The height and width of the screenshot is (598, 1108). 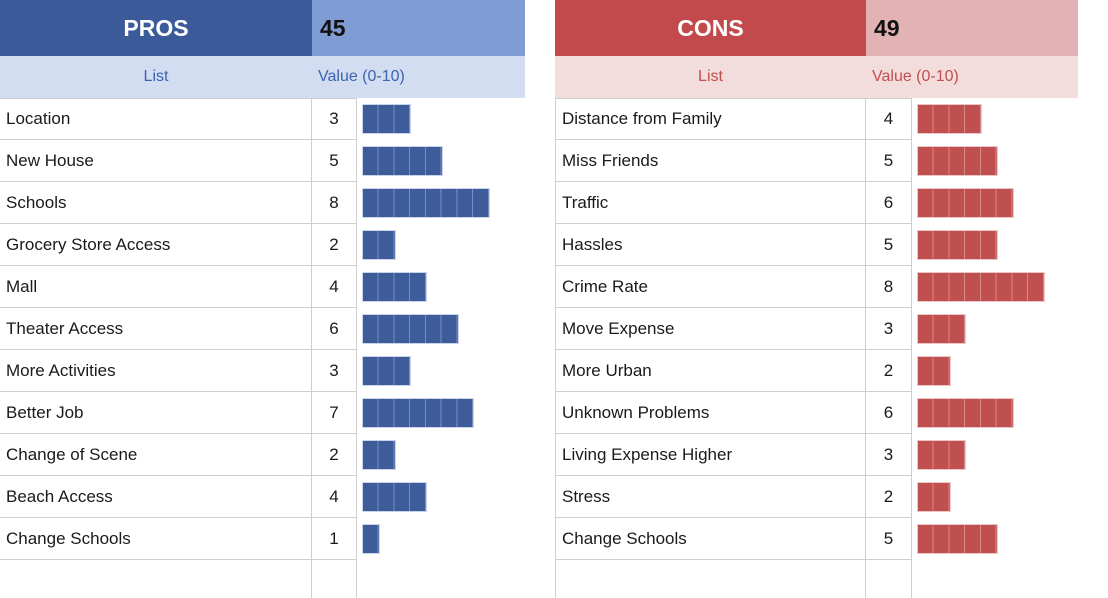 What do you see at coordinates (334, 413) in the screenshot?
I see `item-value-cell: 7` at bounding box center [334, 413].